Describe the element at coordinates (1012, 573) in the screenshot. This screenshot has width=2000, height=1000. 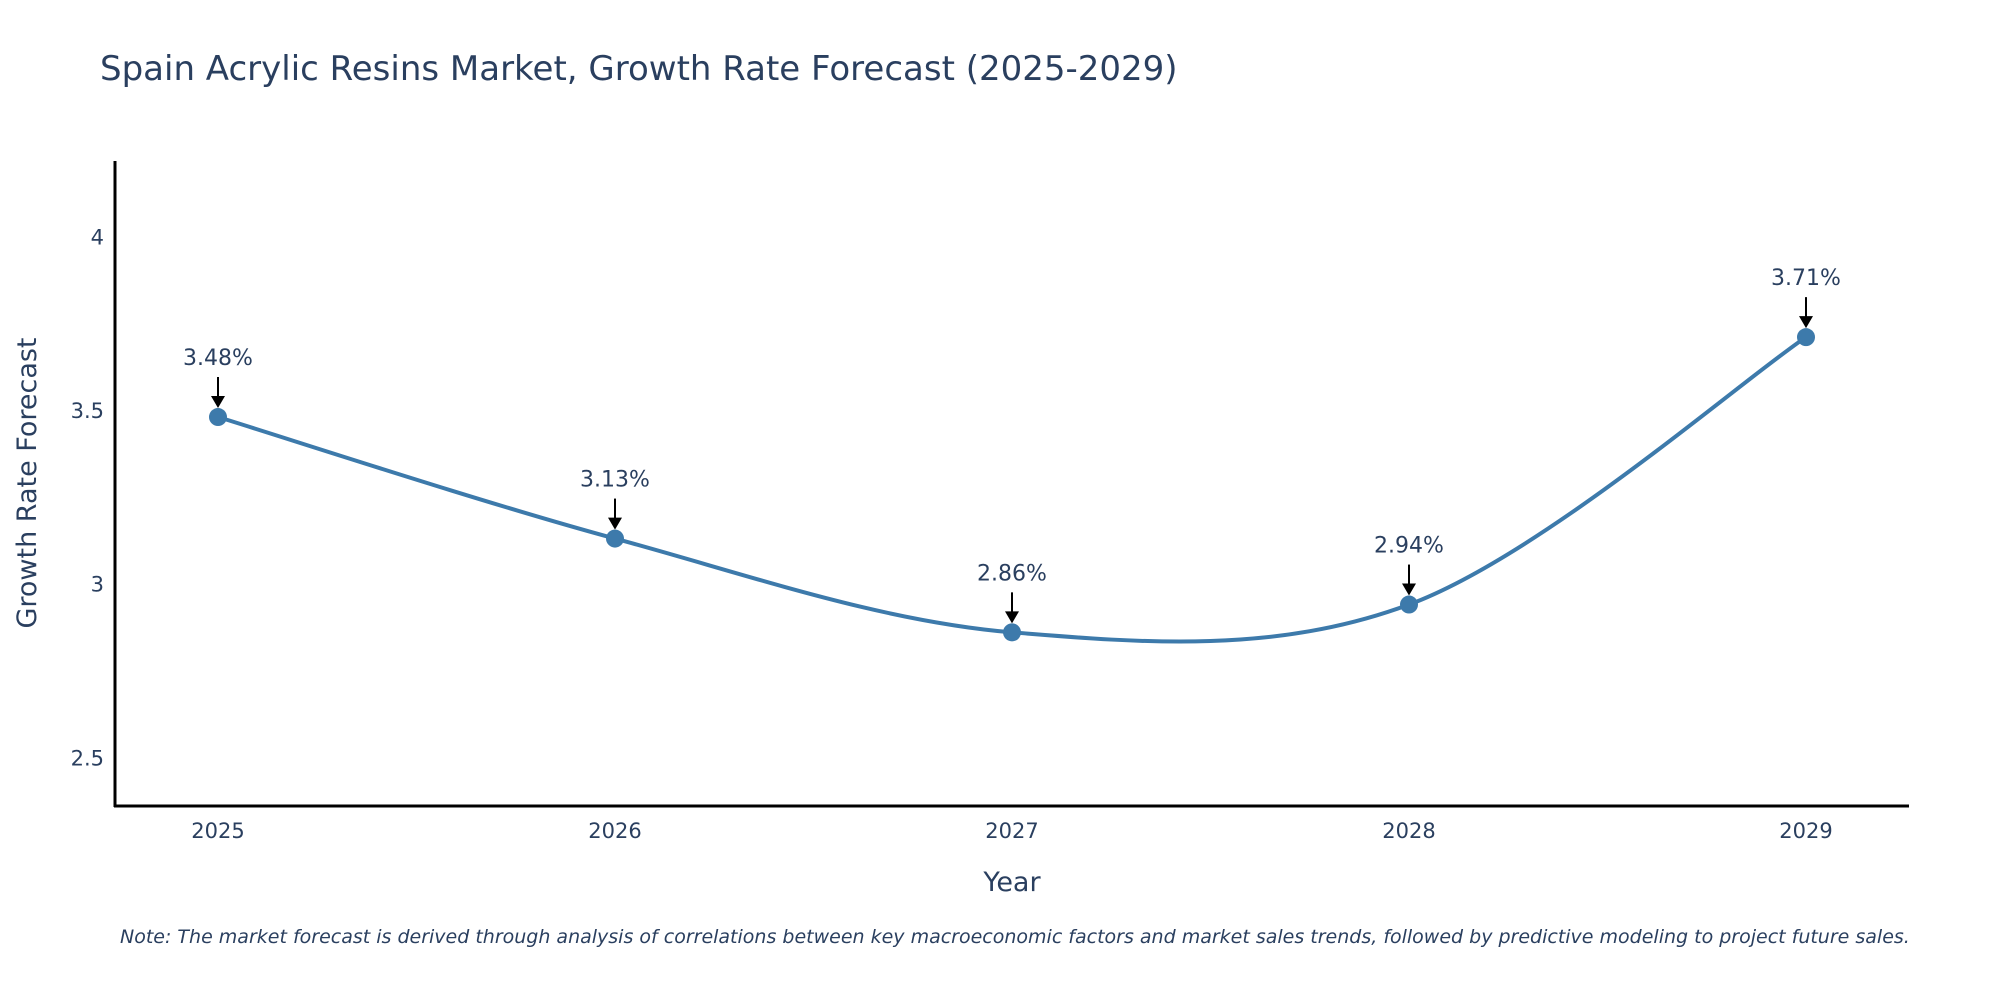
I see `data-label: 2.86%` at that location.